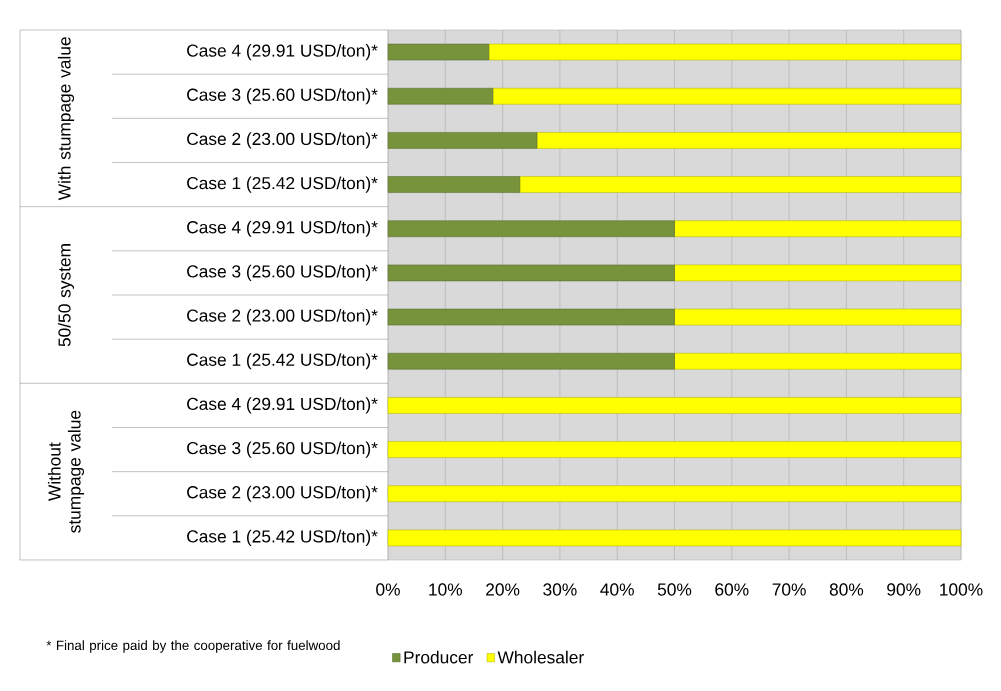 The height and width of the screenshot is (691, 1001). Describe the element at coordinates (66, 119) in the screenshot. I see `text: With stumpage value` at that location.